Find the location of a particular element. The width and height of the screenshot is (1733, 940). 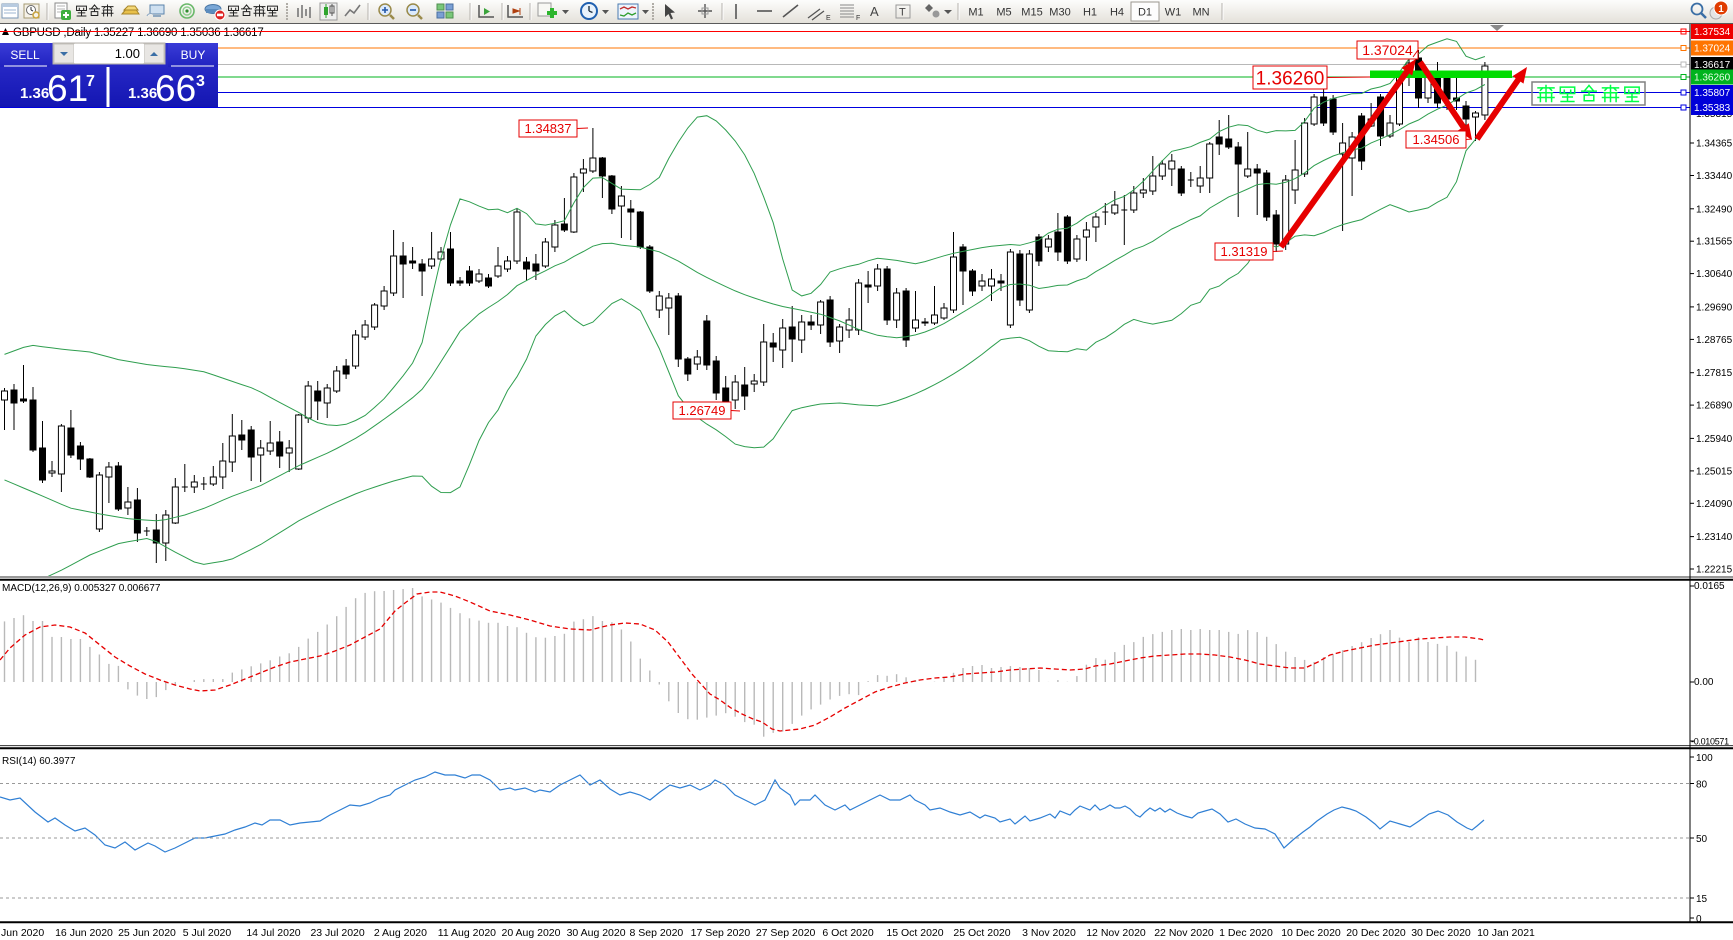

svg-text: 5 Jul 2020 is located at coordinates (207, 933).